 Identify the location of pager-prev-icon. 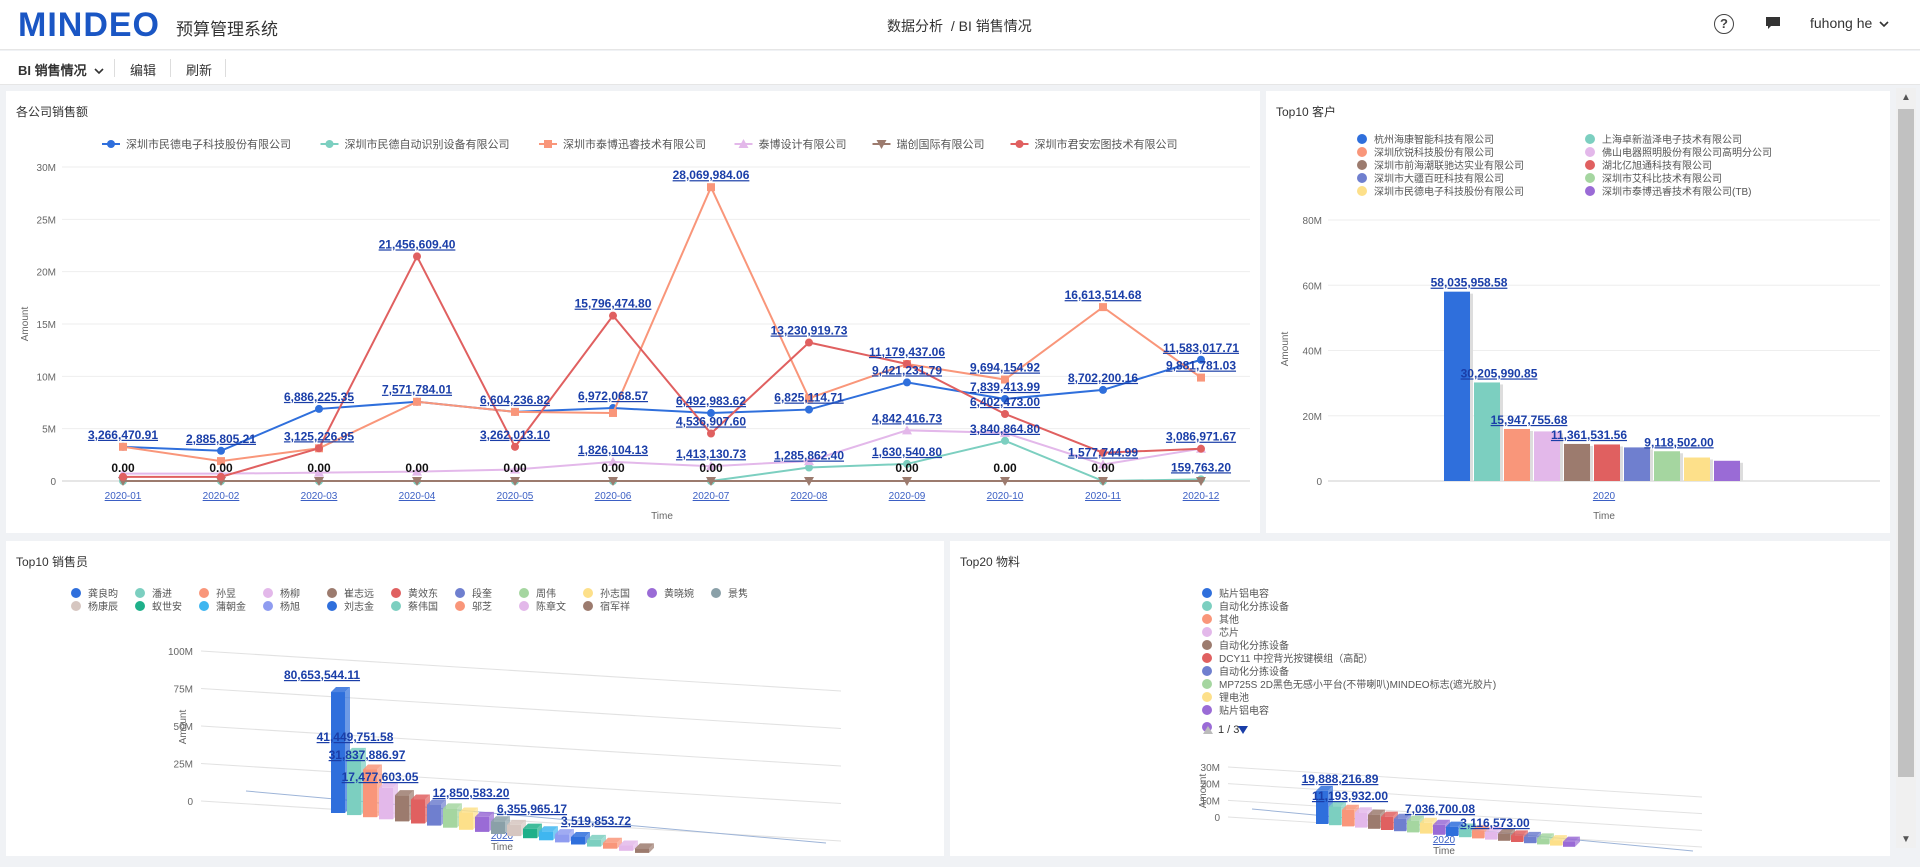
(1208, 730).